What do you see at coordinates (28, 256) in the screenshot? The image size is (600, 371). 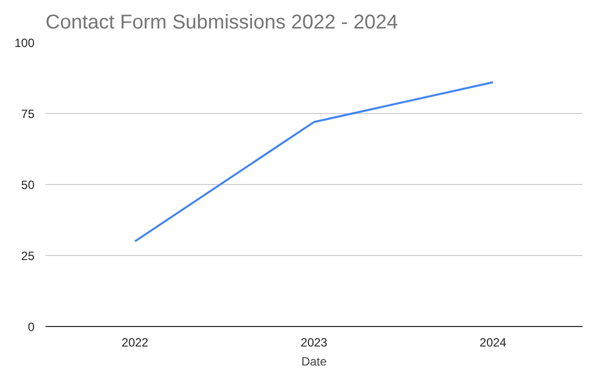 I see `y-tick-label: 25` at bounding box center [28, 256].